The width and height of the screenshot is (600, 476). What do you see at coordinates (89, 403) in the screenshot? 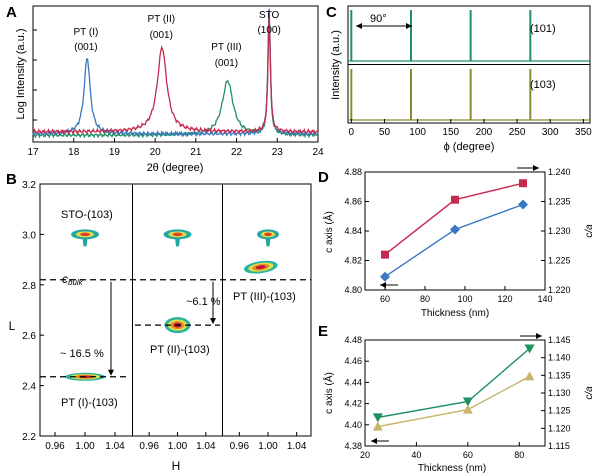
I see `panel-b-label-pt1: PT (I)-(103)` at bounding box center [89, 403].